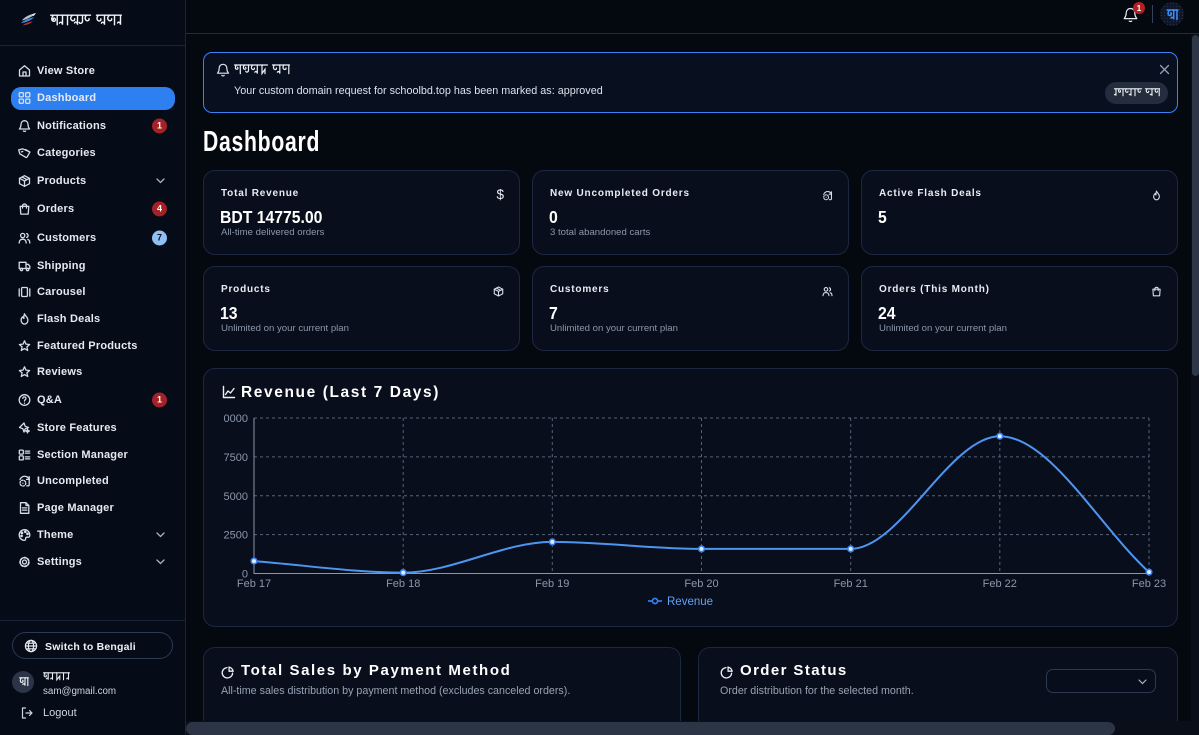 Image resolution: width=1199 pixels, height=735 pixels. What do you see at coordinates (552, 584) in the screenshot?
I see `svg-text: Feb 19` at bounding box center [552, 584].